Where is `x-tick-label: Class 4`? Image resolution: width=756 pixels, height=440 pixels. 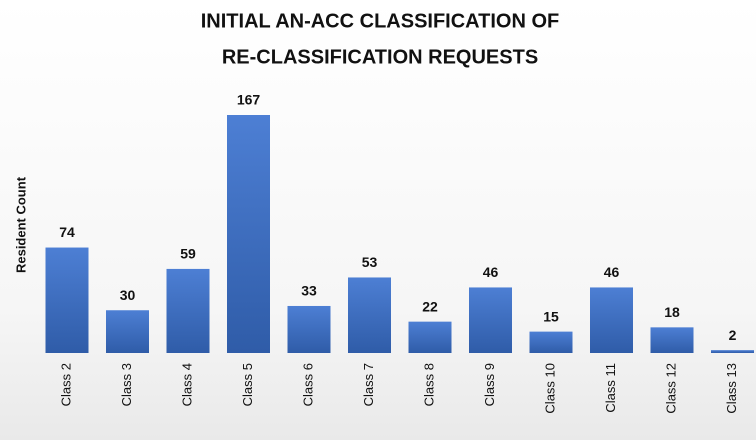 x-tick-label: Class 4 is located at coordinates (186, 384).